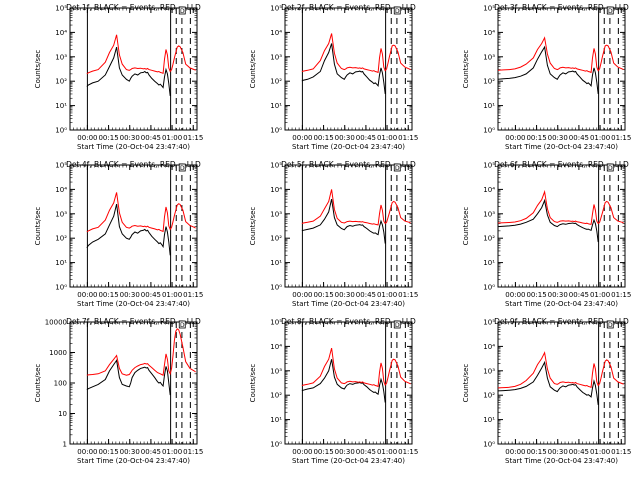  I want to click on y-tick-label: 10, so click(62, 414).